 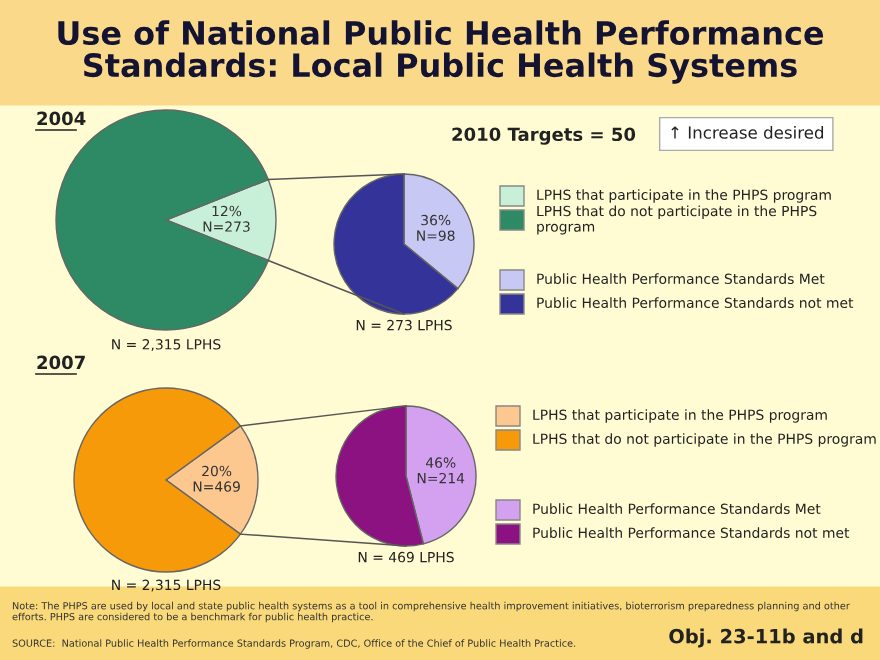 I want to click on text: 2010 Targets = 50, so click(x=544, y=136).